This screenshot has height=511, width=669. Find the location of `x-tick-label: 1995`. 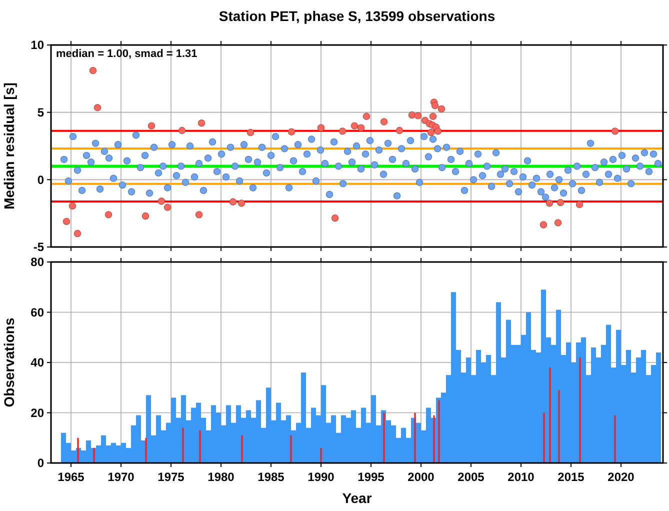

x-tick-label: 1995 is located at coordinates (371, 477).